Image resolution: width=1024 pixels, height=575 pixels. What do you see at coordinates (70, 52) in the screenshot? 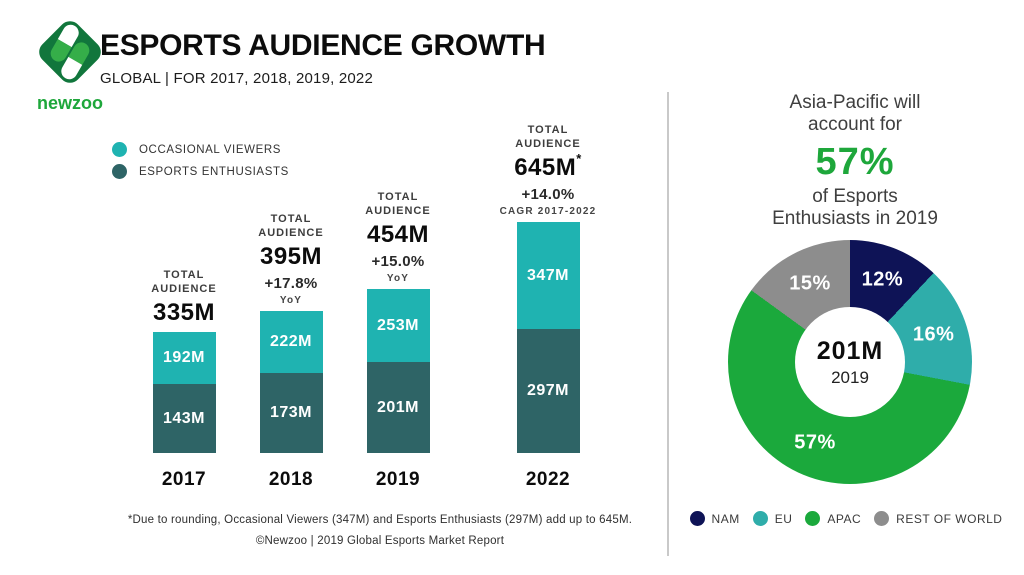
I see `newzoo-logo-icon` at bounding box center [70, 52].